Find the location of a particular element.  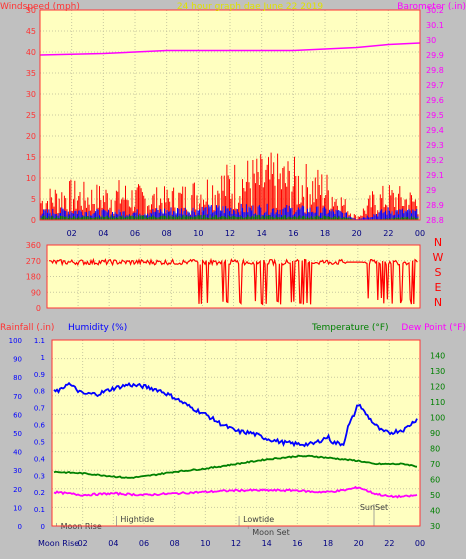

y-tick-direction: 360 is located at coordinates (33, 245).